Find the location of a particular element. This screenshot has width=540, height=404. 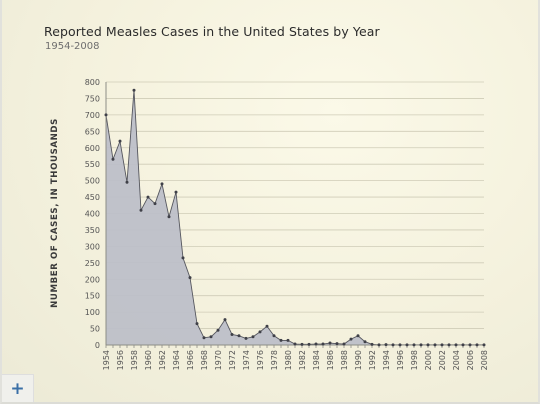

y-tick-label: 150 is located at coordinates (92, 296).